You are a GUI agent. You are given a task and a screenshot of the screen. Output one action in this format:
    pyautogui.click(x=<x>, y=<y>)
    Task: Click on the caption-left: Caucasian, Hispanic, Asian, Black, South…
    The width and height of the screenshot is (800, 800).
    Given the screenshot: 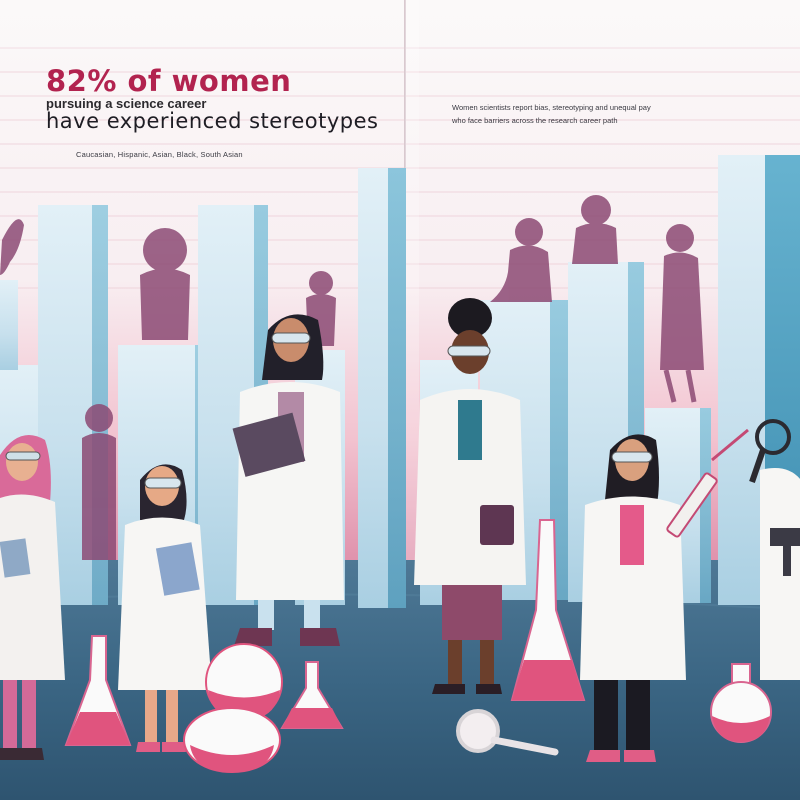 What is the action you would take?
    pyautogui.click(x=159, y=154)
    